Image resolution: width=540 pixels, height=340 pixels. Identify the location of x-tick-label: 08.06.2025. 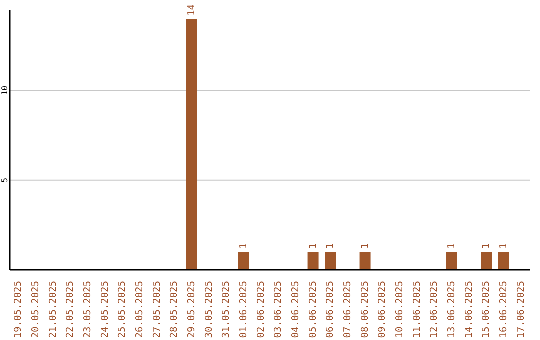
(365, 309).